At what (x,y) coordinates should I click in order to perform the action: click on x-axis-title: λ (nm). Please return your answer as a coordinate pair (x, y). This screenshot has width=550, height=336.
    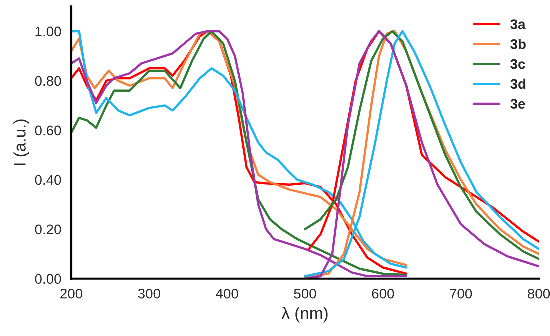
    Looking at the image, I should click on (305, 315).